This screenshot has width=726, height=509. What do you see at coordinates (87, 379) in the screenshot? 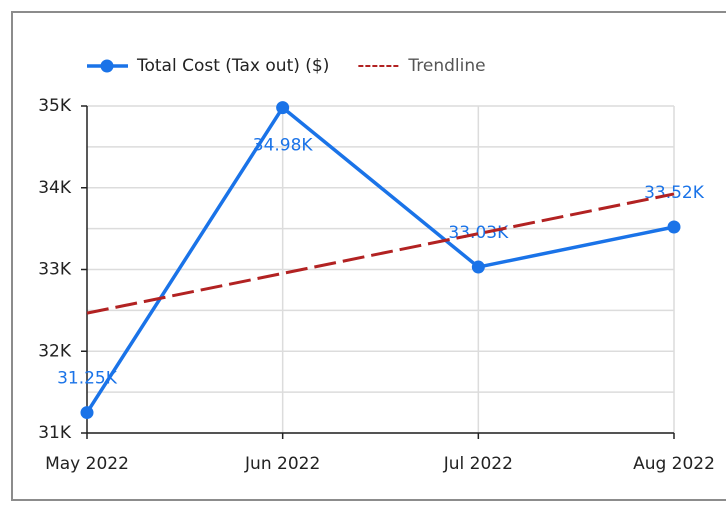
I see `data-label: 31.25K` at bounding box center [87, 379].